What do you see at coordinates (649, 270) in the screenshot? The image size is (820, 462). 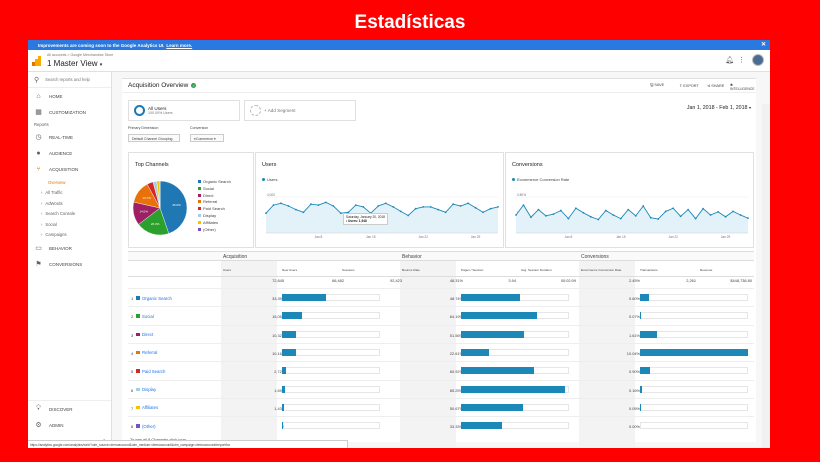 I see `col-transactions: Transactions` at bounding box center [649, 270].